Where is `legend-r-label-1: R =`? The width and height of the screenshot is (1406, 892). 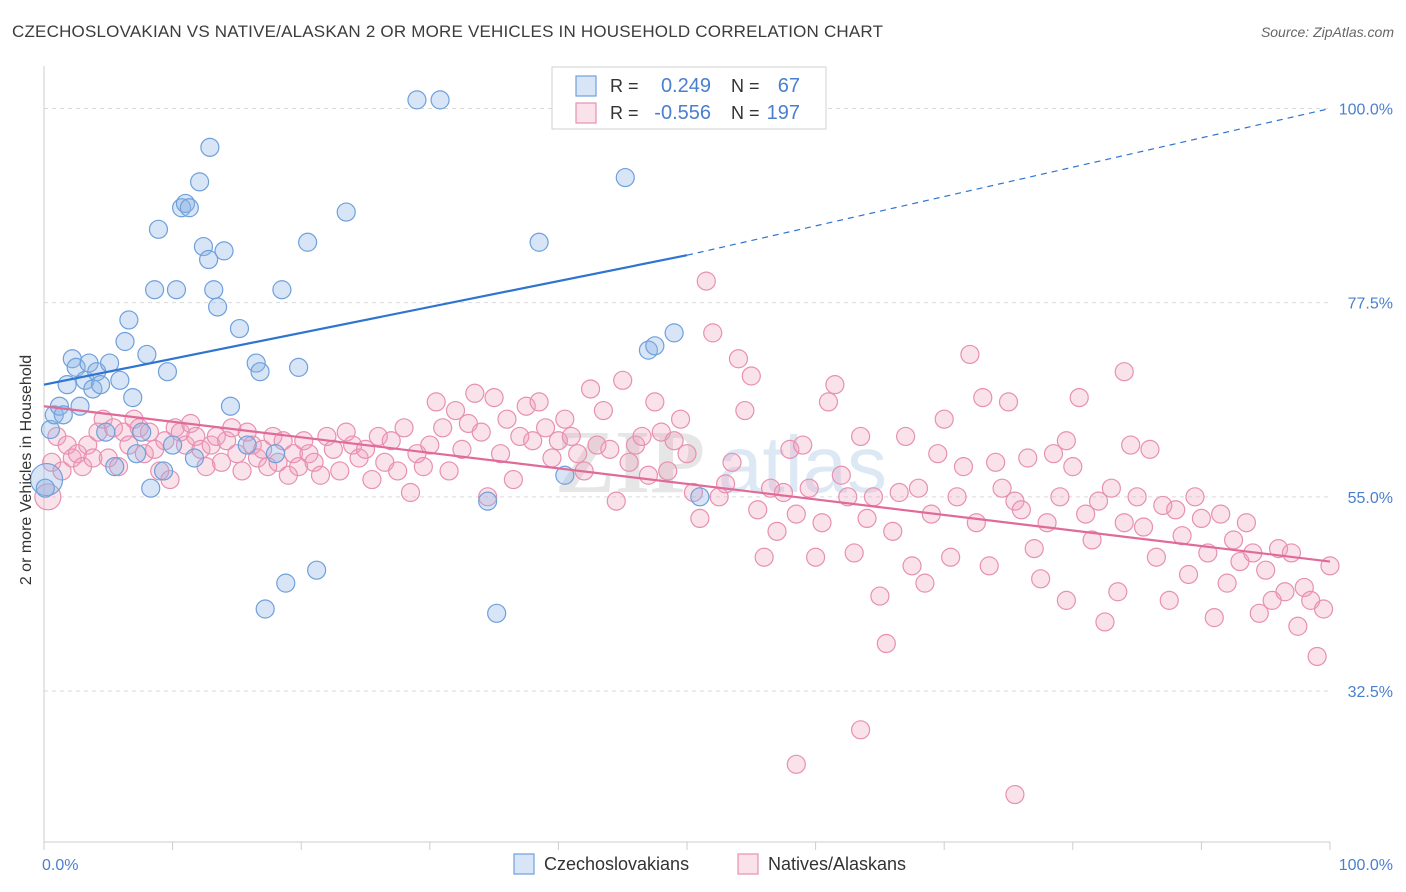
legend-r-label-1: R = is located at coordinates (624, 113).